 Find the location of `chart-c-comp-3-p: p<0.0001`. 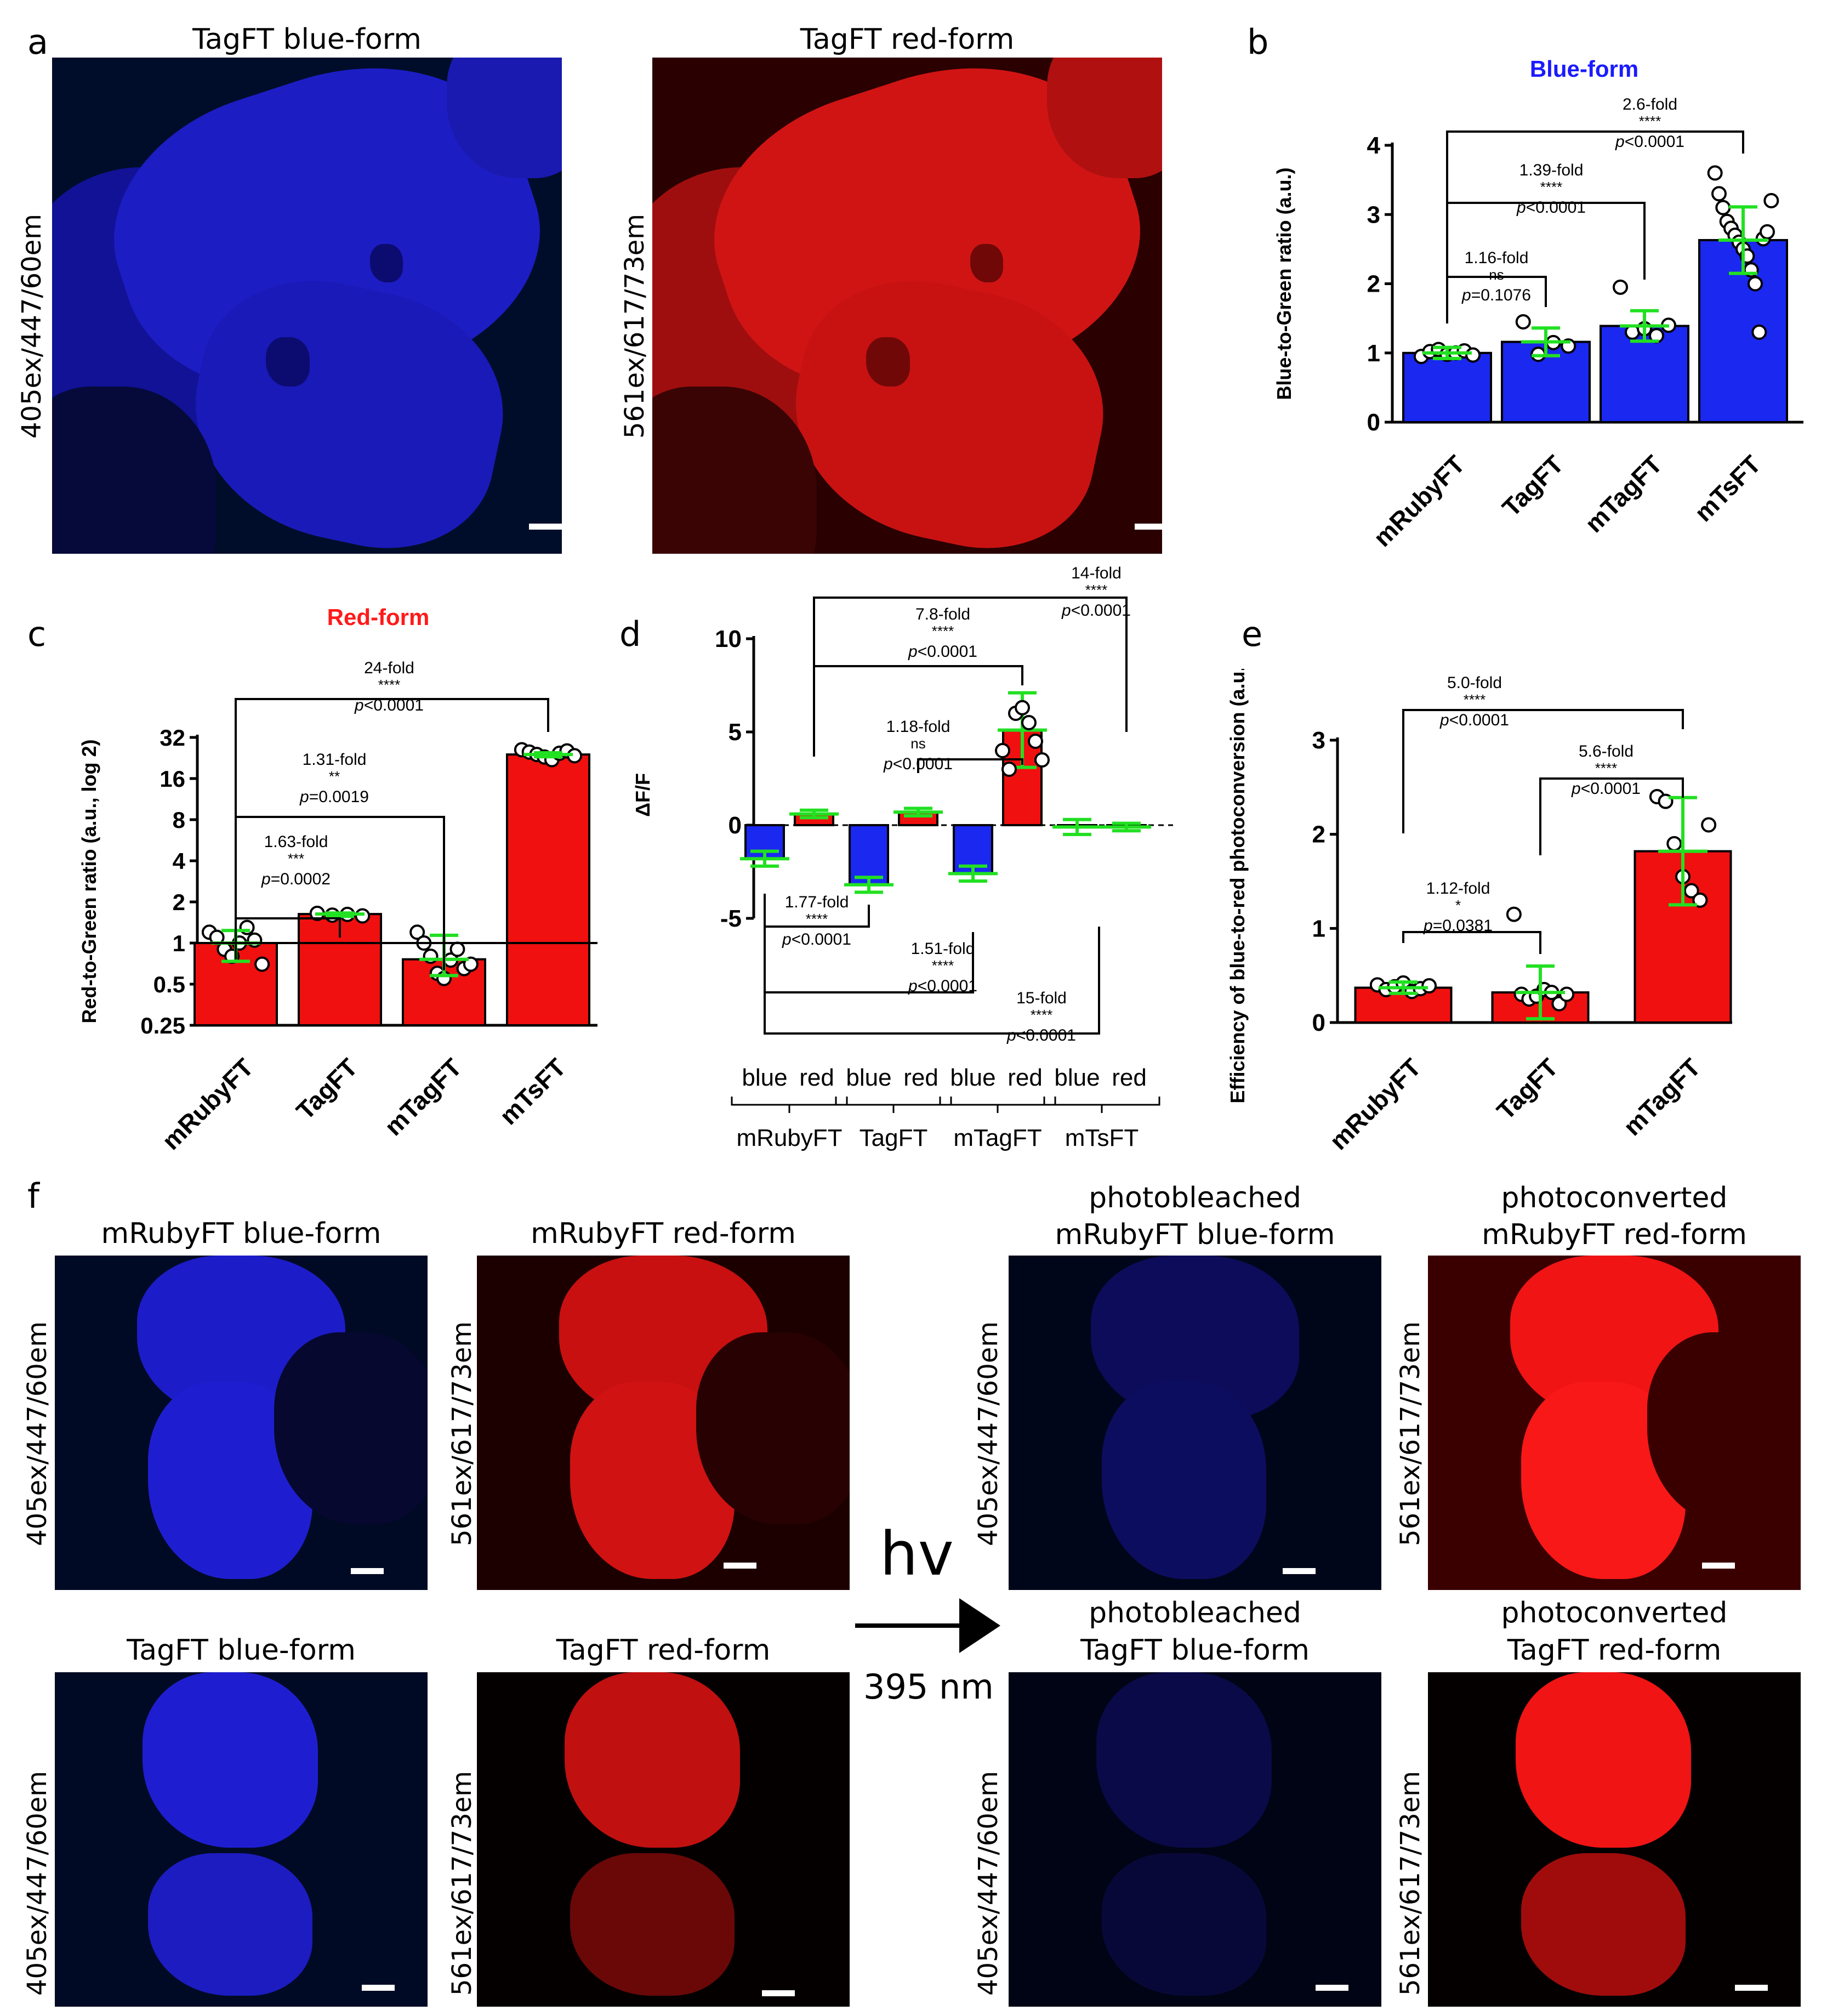

chart-c-comp-3-p: p<0.0001 is located at coordinates (389, 705).